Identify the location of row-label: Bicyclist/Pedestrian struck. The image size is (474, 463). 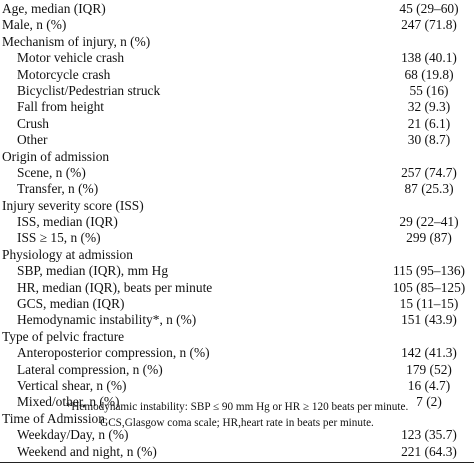
(89, 90).